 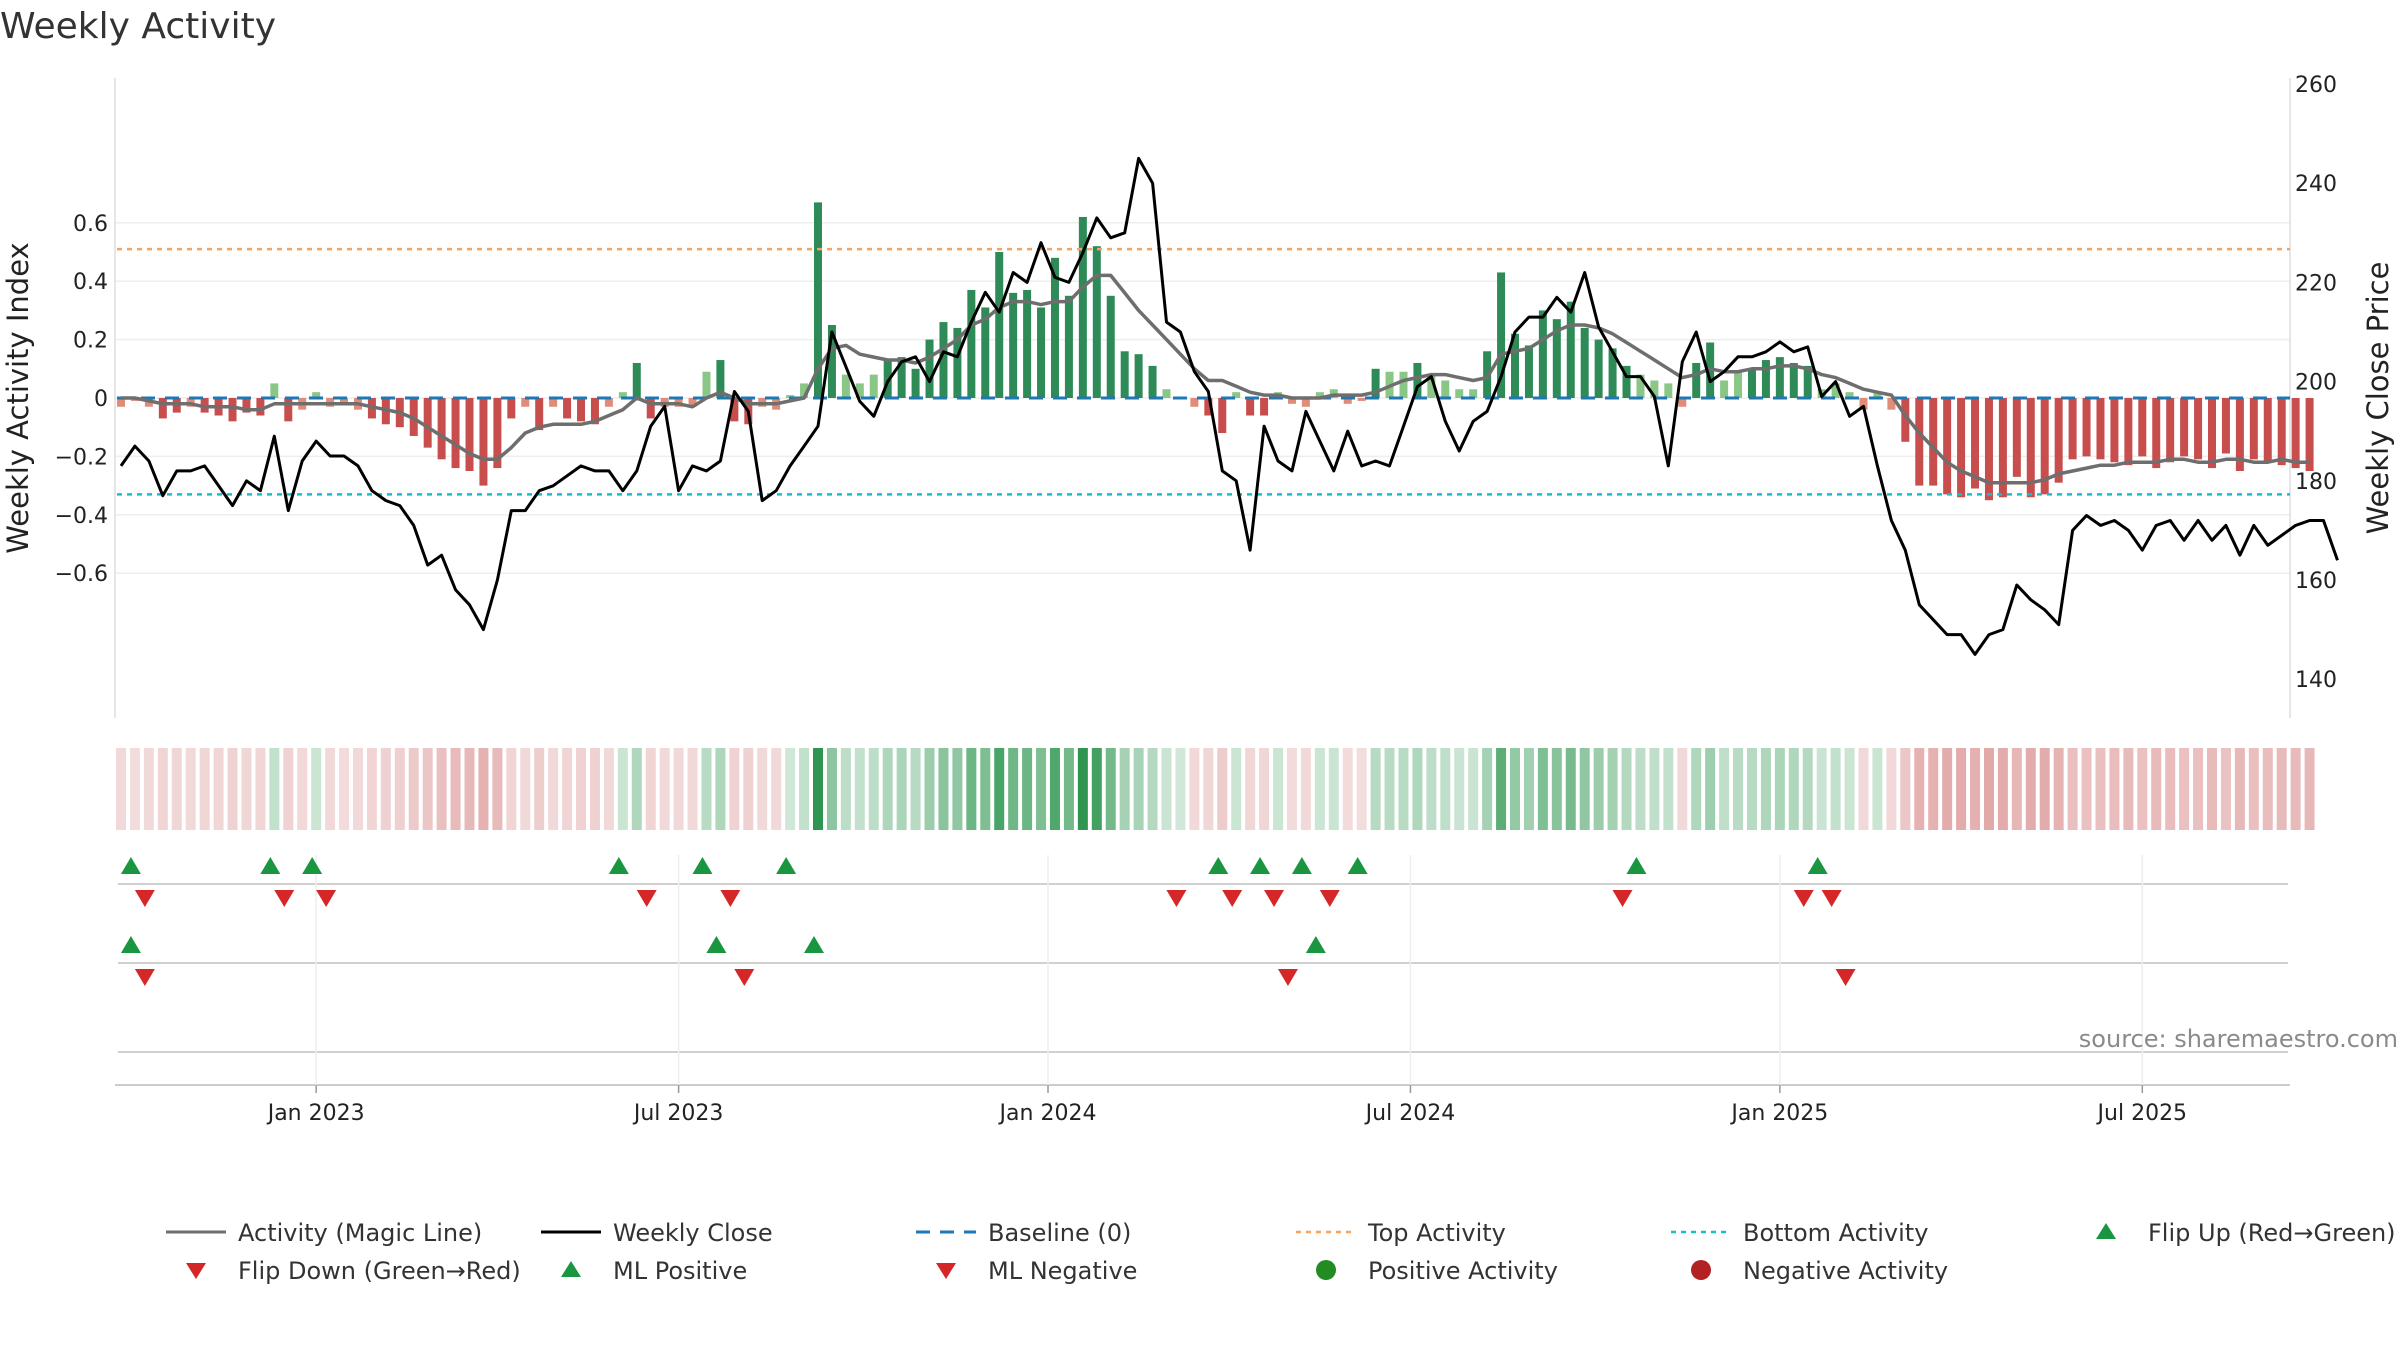 I want to click on y2-tick-labels: 260 240 220 200 180 160 140, so click(x=2316, y=383).